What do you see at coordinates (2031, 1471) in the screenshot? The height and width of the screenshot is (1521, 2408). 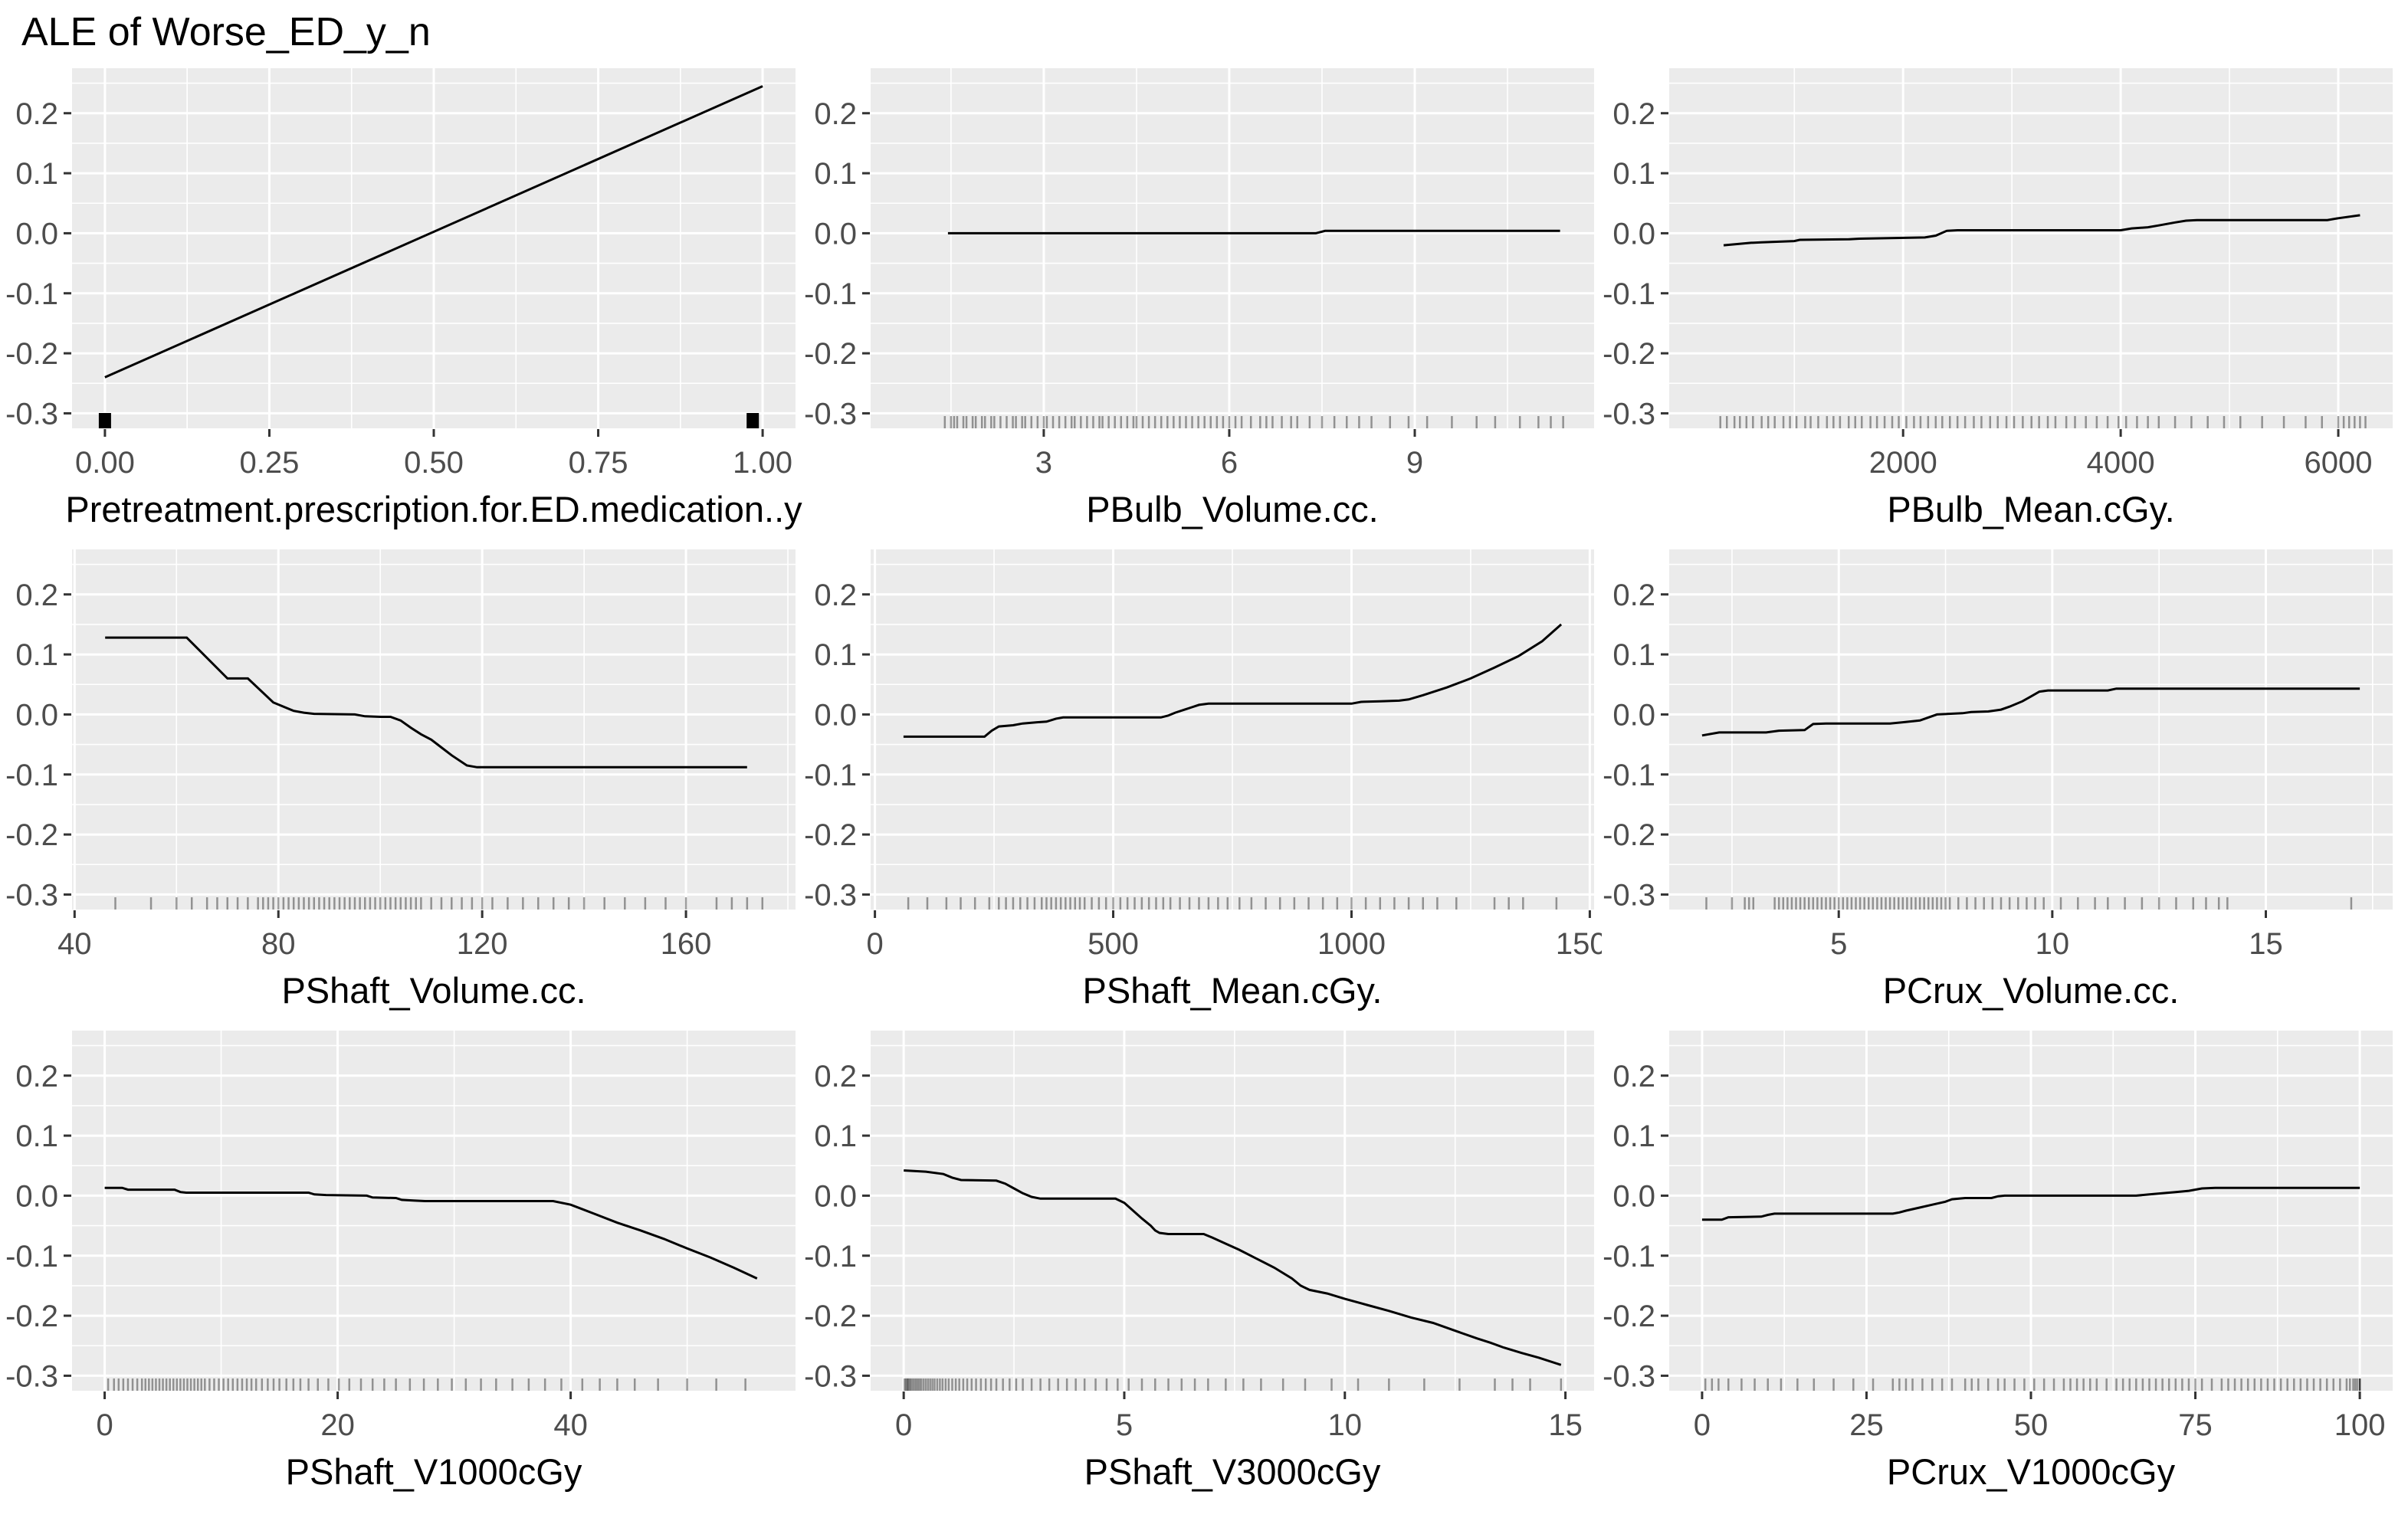 I see `x-axis-title: PCrux_V1000cGy` at bounding box center [2031, 1471].